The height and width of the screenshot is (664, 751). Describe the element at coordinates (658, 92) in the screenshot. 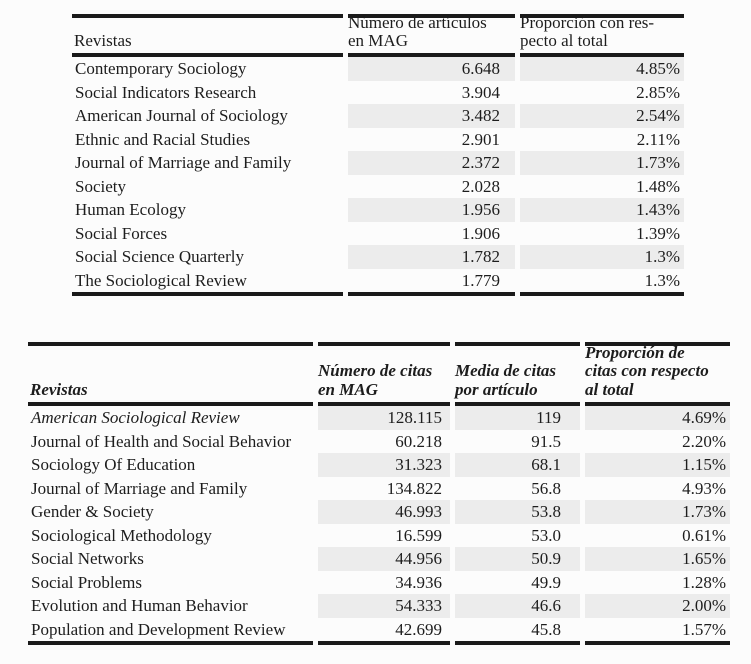

I see `proportion-cell: 2.85%` at that location.